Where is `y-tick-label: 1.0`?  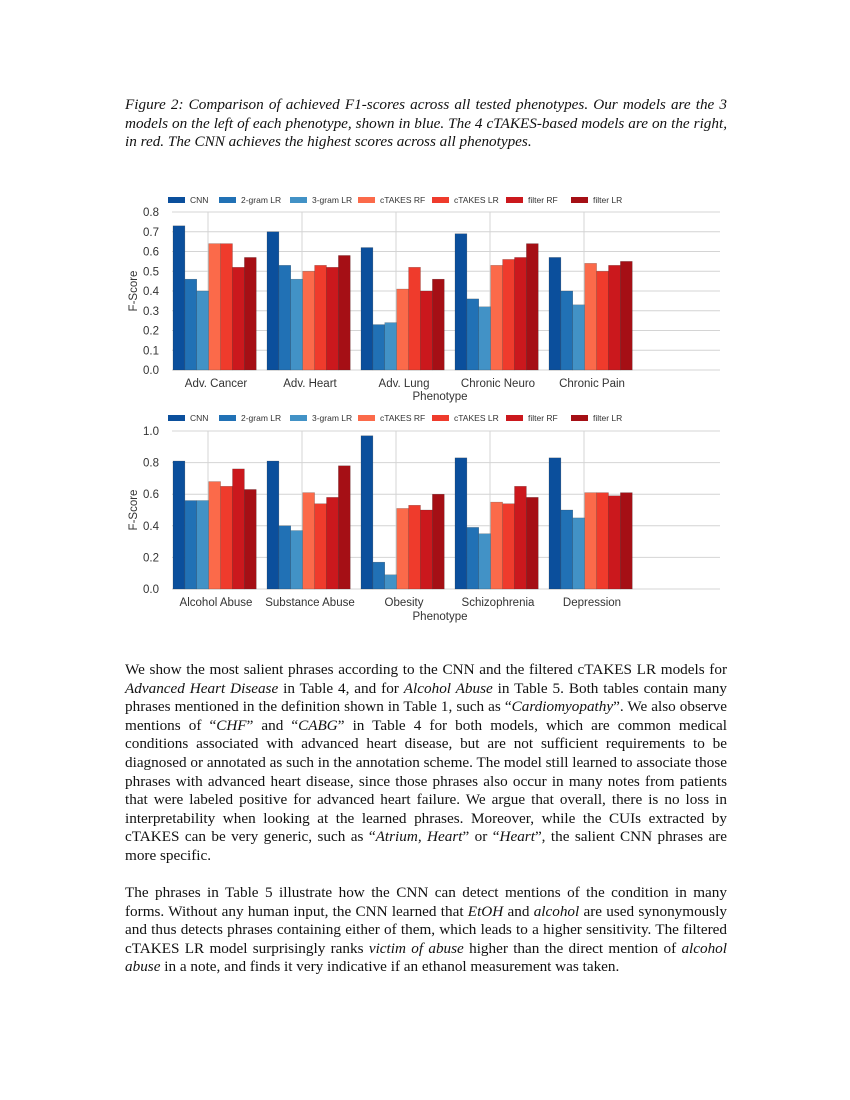
y-tick-label: 1.0 is located at coordinates (151, 432).